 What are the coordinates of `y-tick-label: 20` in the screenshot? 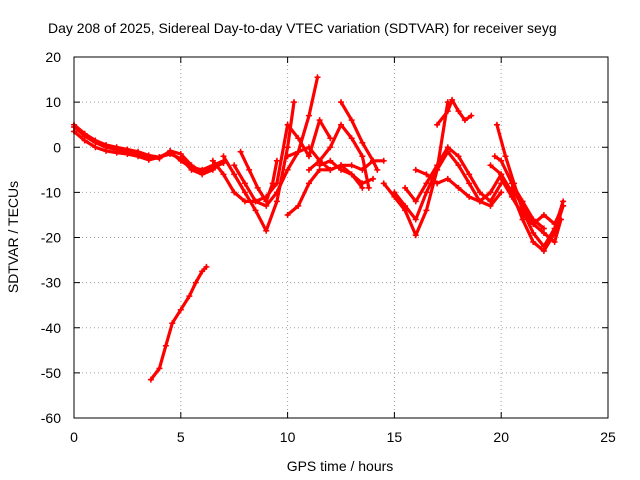 It's located at (53, 57).